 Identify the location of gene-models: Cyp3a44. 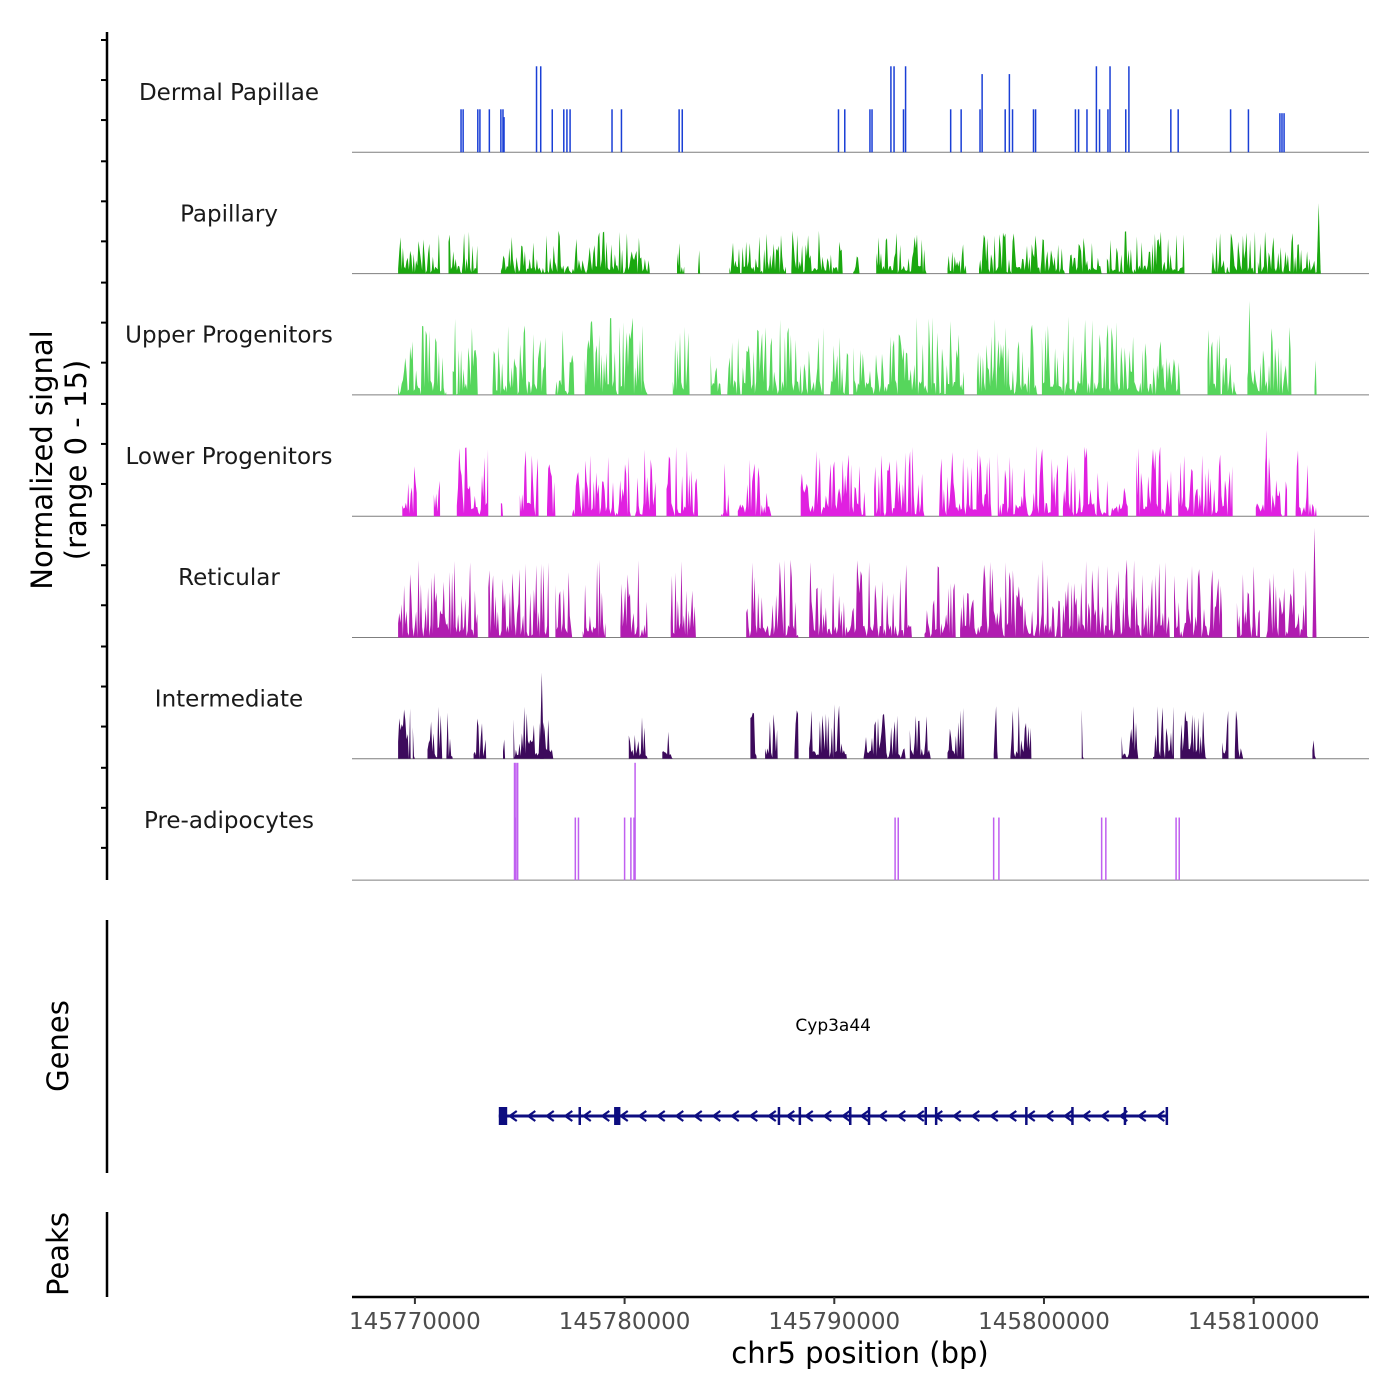
(833, 1070).